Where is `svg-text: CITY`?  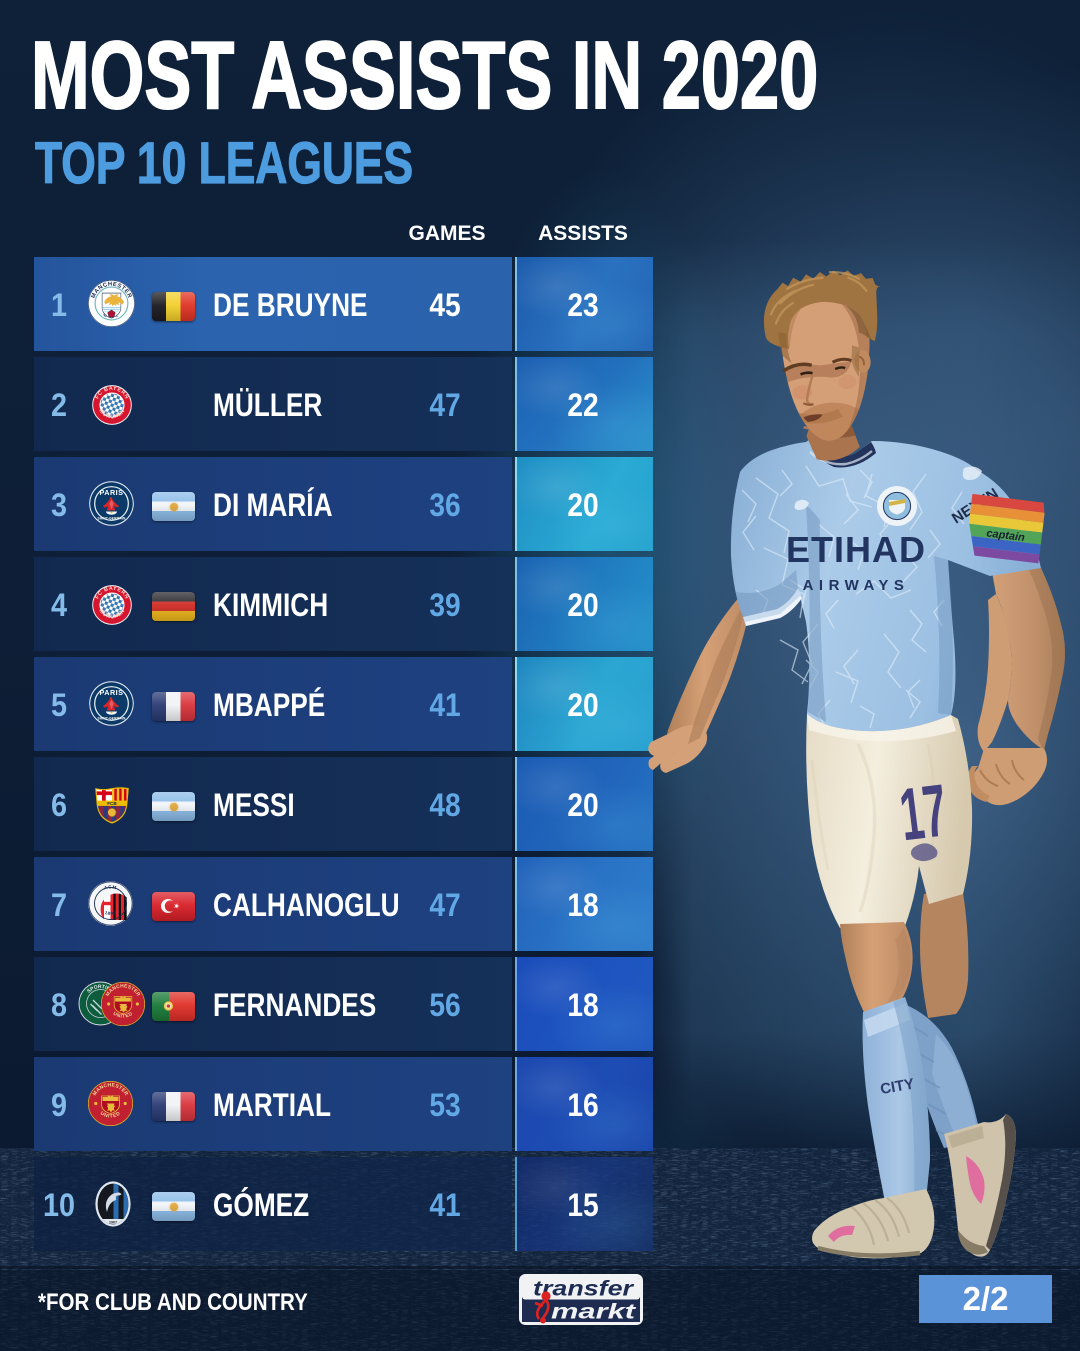
svg-text: CITY is located at coordinates (897, 1086).